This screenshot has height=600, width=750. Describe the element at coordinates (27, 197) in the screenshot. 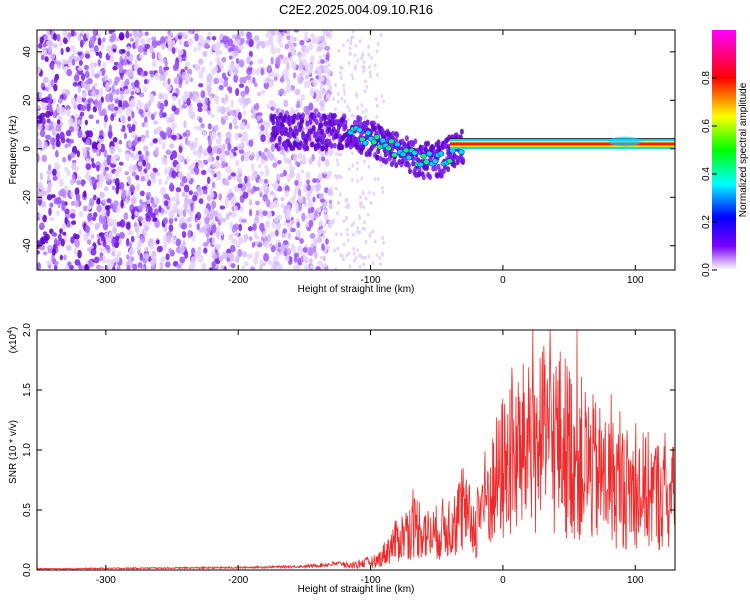

I see `y-tick-label: -20` at that location.